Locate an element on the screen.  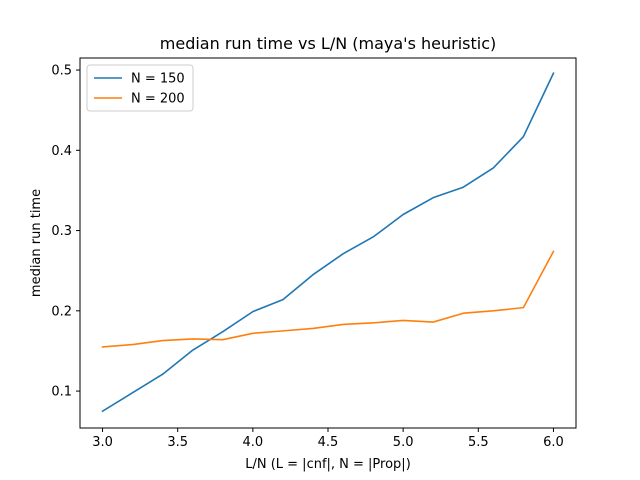
x-axis: 3.0 3.5 4.0 4.5 5.0 5.5 6.0 is located at coordinates (328, 439).